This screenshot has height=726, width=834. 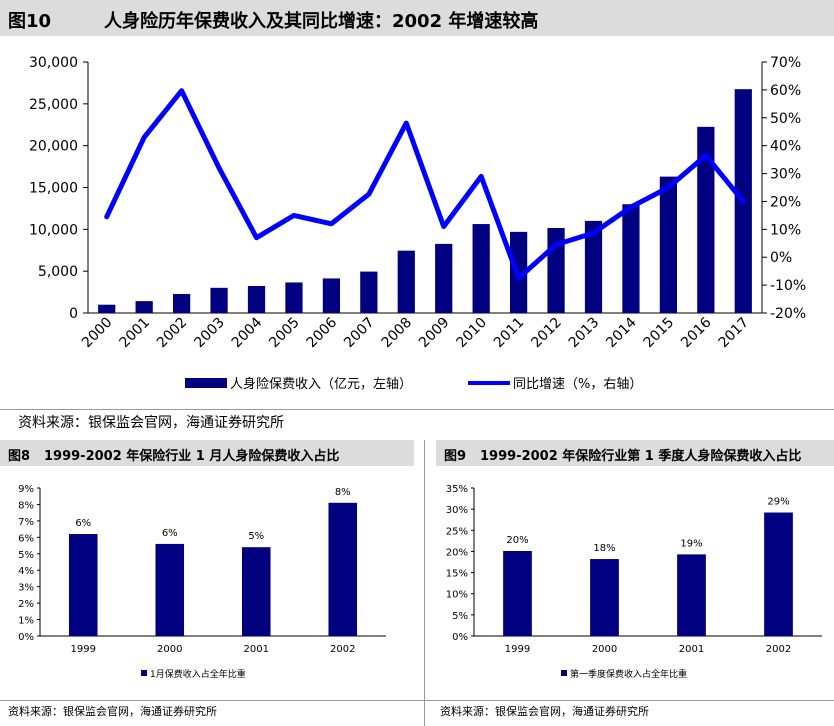 I want to click on right-tick-label: 60%, so click(x=785, y=91).